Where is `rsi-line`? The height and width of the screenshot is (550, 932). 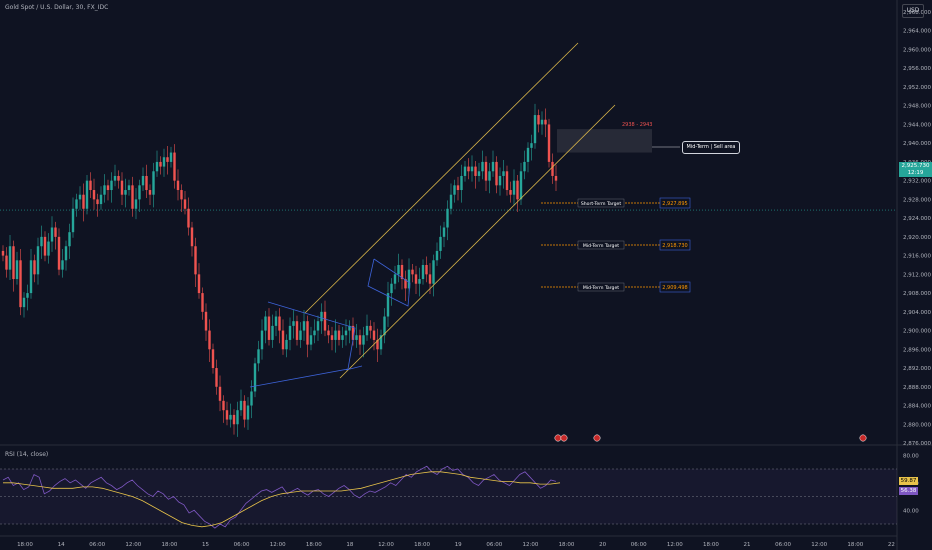
rsi-line is located at coordinates (279, 497).